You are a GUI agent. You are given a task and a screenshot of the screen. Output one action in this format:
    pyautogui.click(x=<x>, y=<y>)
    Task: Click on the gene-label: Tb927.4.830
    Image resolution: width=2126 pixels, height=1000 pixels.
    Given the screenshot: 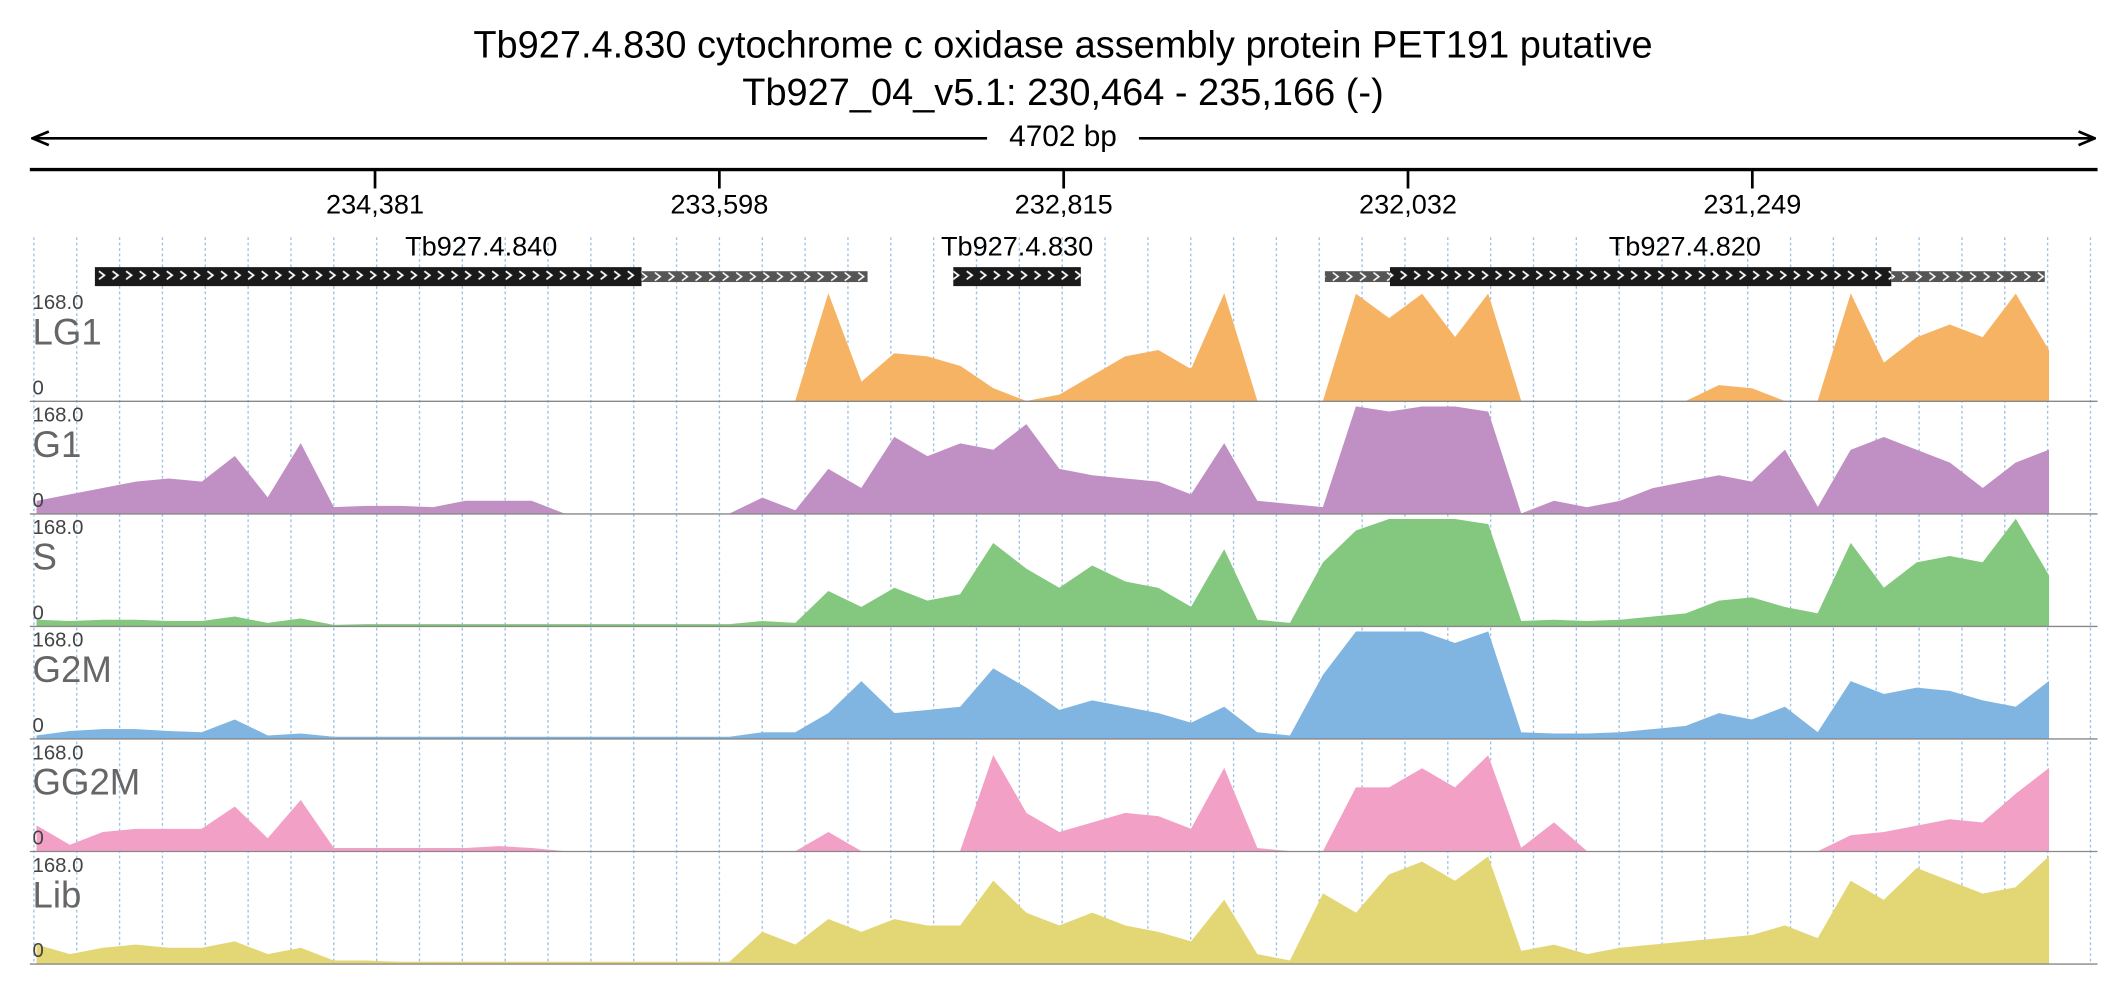 What is the action you would take?
    pyautogui.click(x=1017, y=245)
    